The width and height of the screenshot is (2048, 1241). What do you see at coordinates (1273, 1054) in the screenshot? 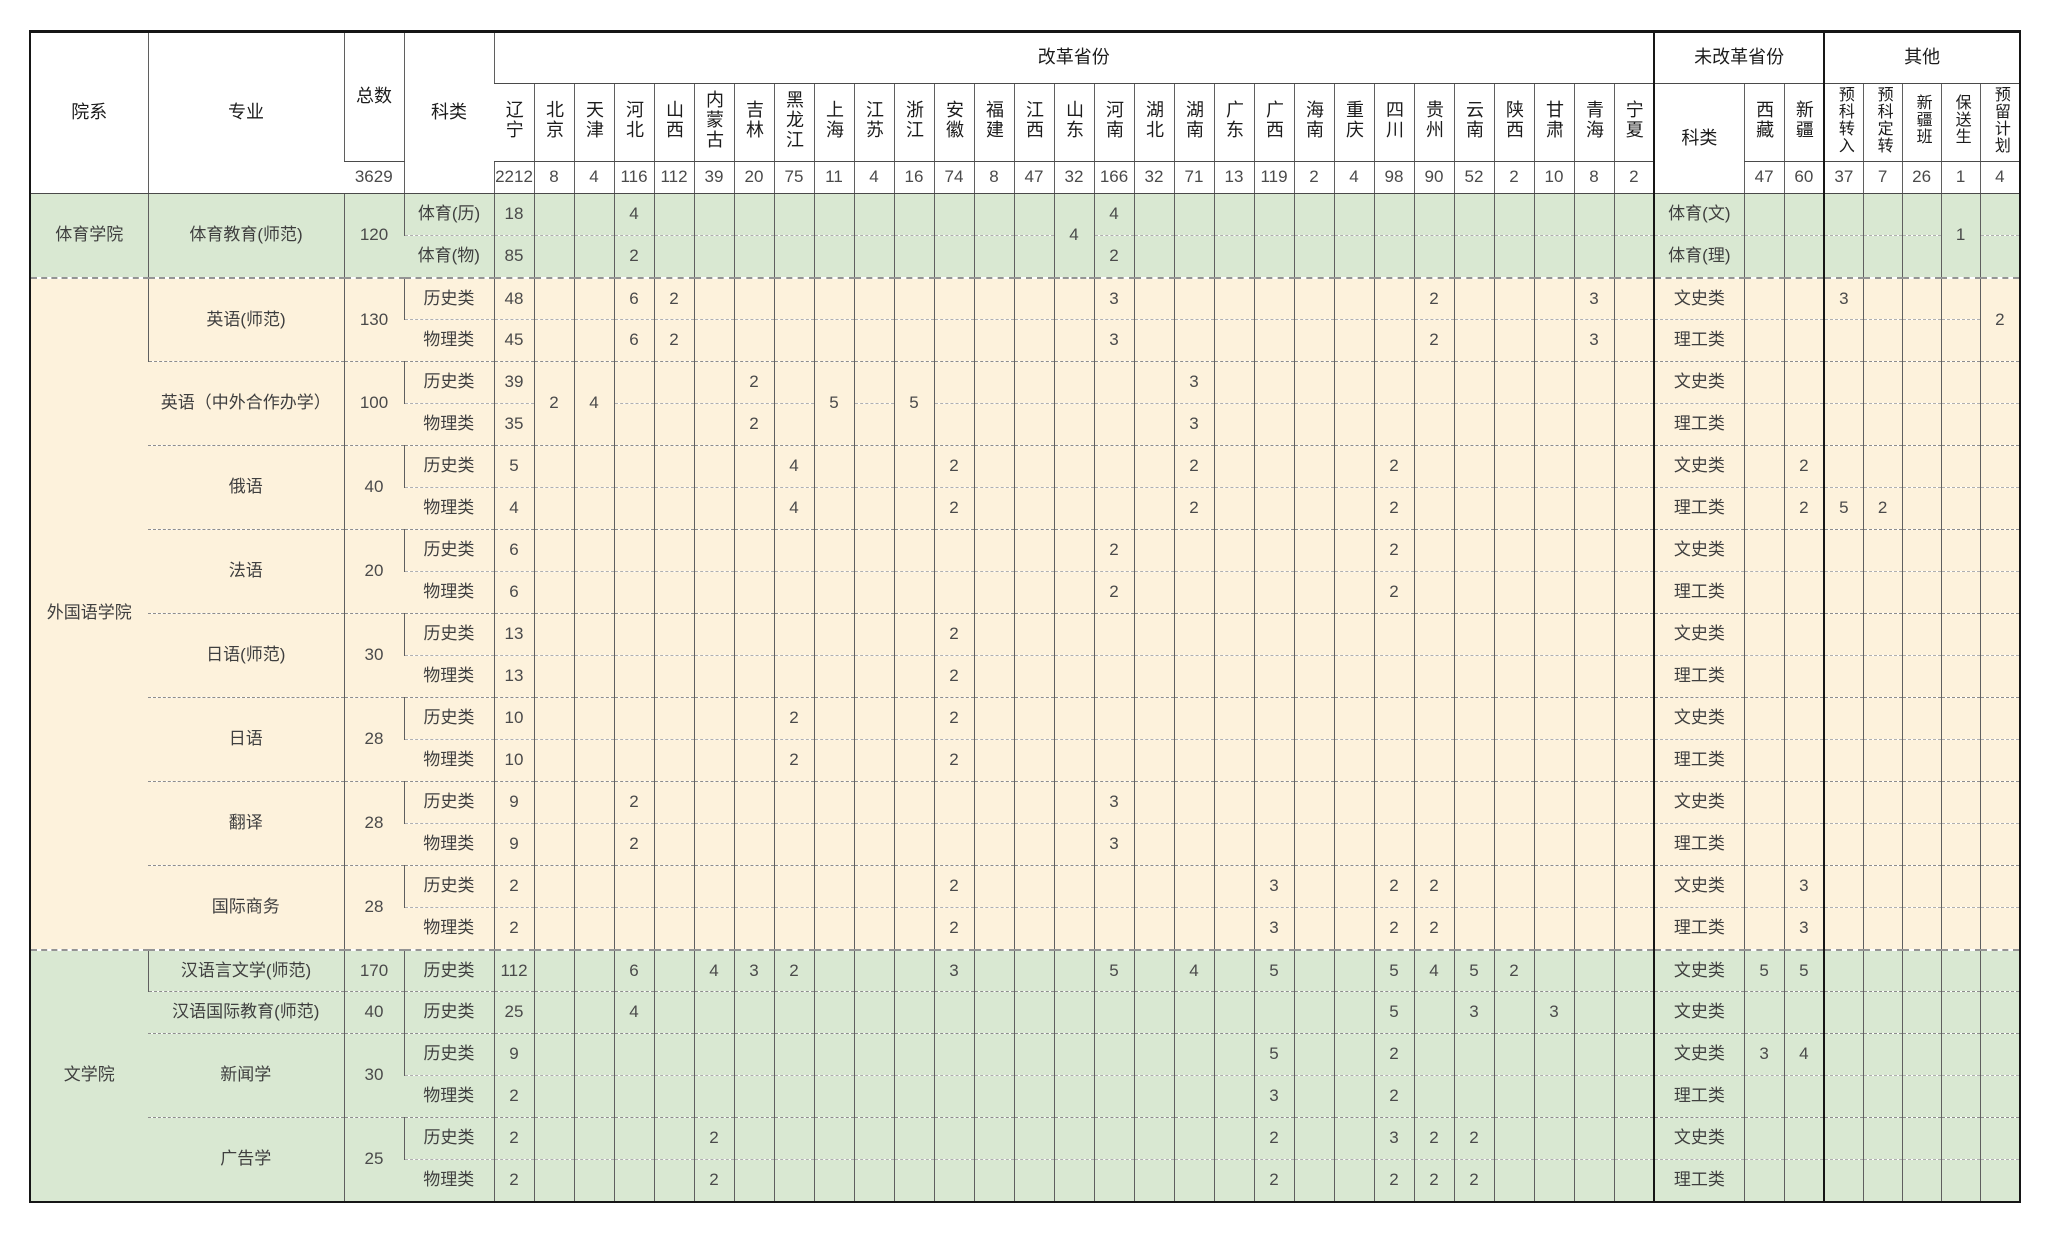
I see `value-cell: 5` at bounding box center [1273, 1054].